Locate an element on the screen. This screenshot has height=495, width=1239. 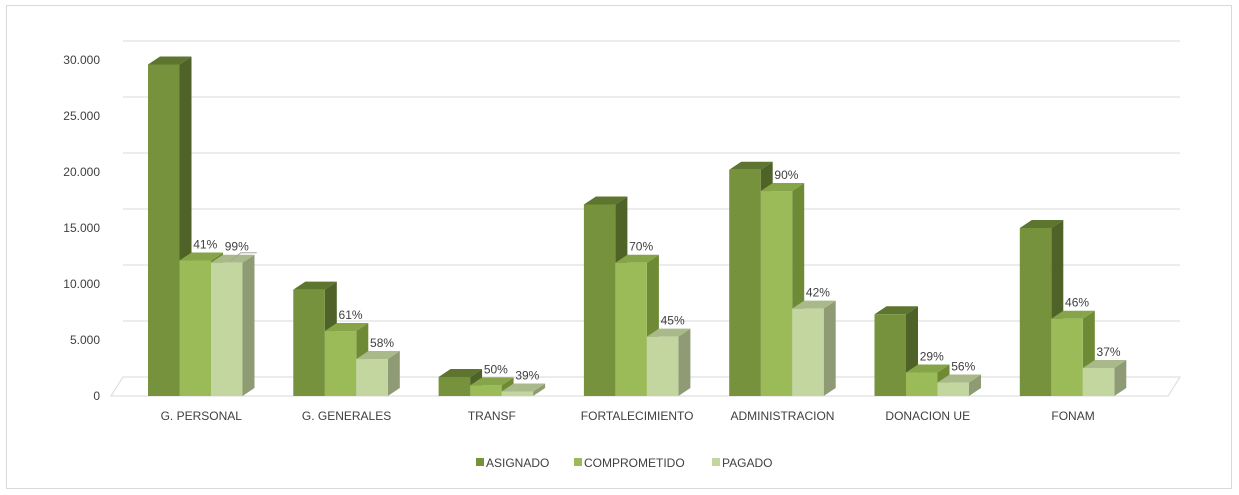
x-tick-label: G. GENERALES is located at coordinates (346, 416).